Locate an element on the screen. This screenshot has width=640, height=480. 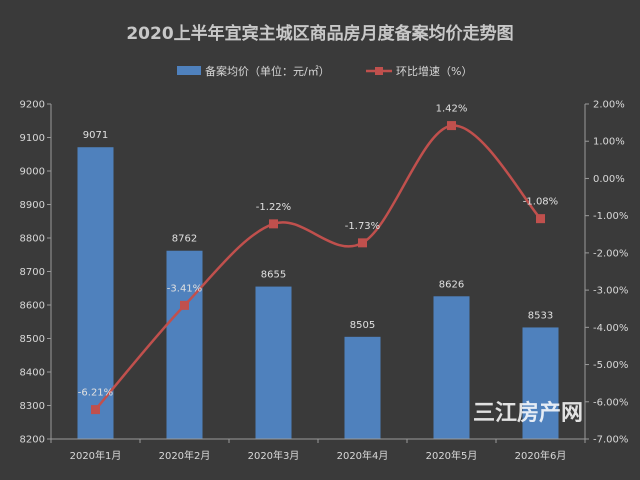
bar-value-label-3: 8655 is located at coordinates (273, 275).